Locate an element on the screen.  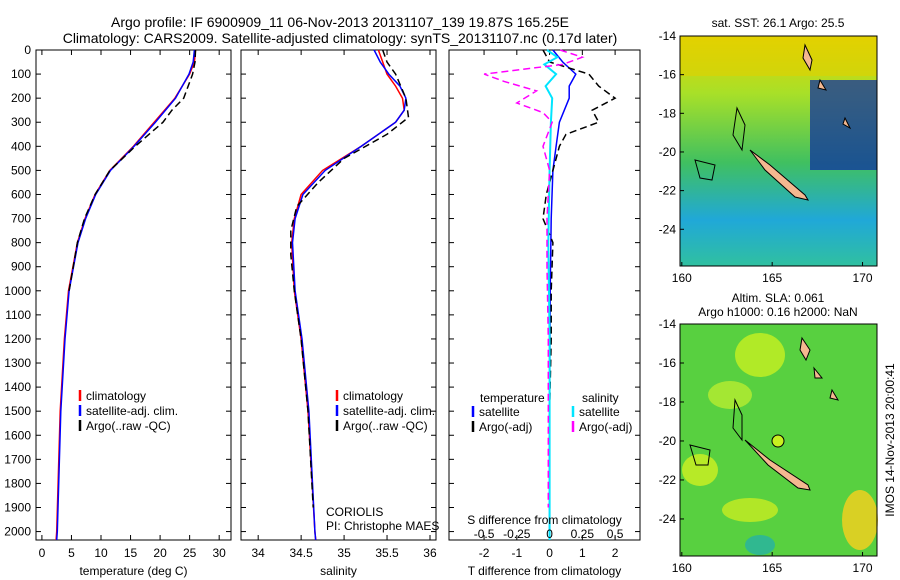
y-tick-label: 600 is located at coordinates (21, 194).